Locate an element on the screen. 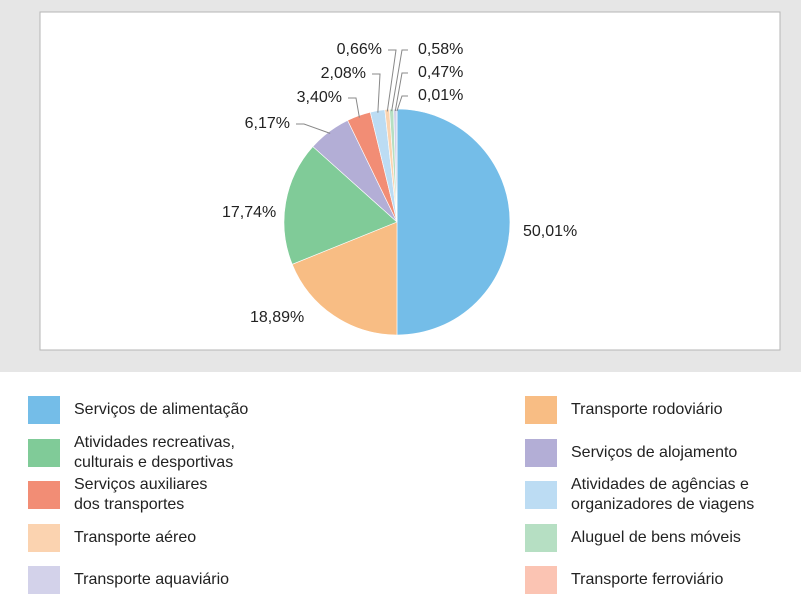 The image size is (801, 602). legend-item: Serviços de alojamento is located at coordinates (631, 453).